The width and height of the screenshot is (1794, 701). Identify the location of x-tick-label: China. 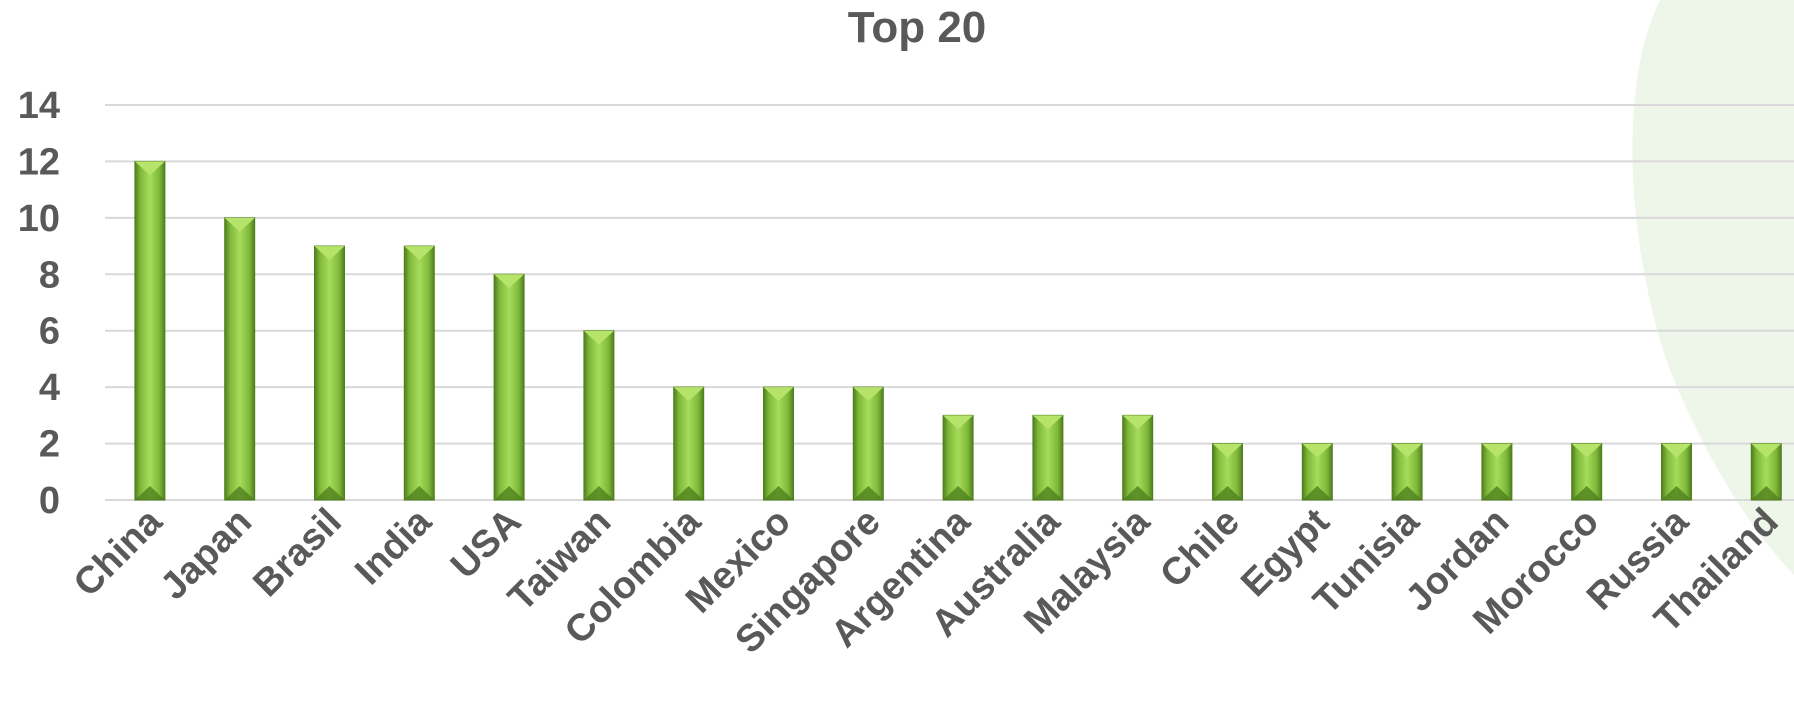
(118, 552).